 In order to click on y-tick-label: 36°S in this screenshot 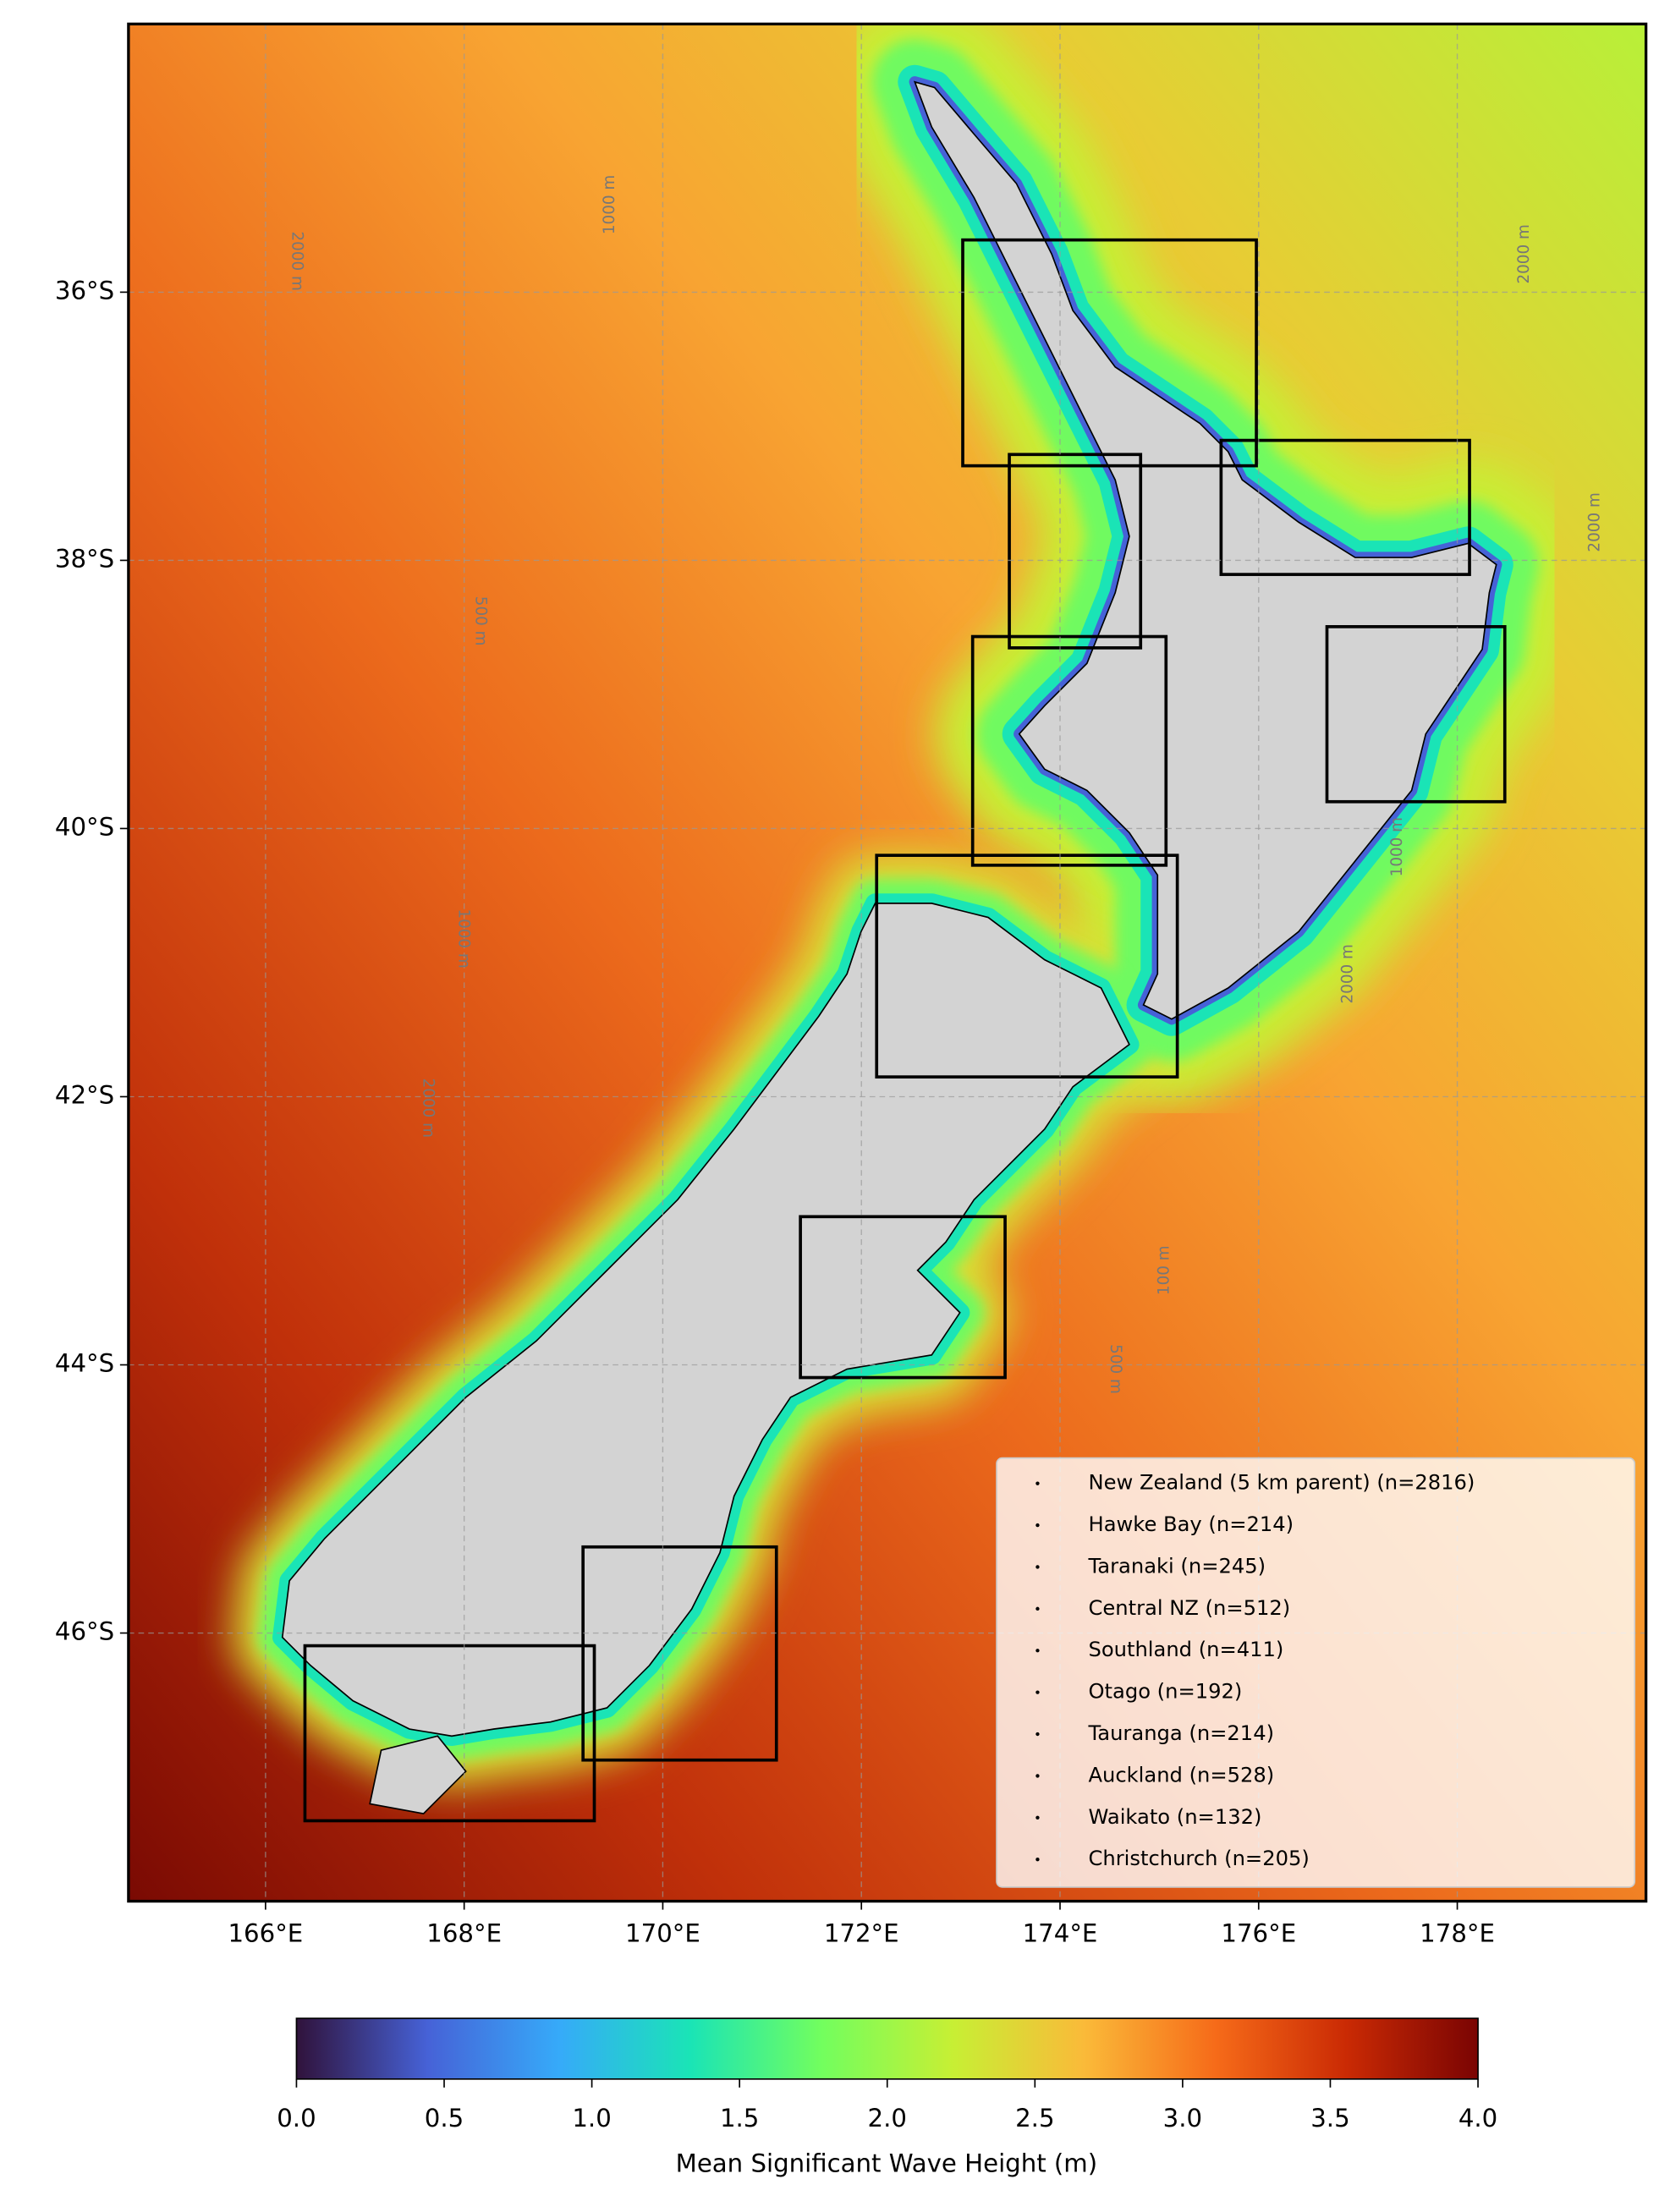, I will do `click(84, 290)`.